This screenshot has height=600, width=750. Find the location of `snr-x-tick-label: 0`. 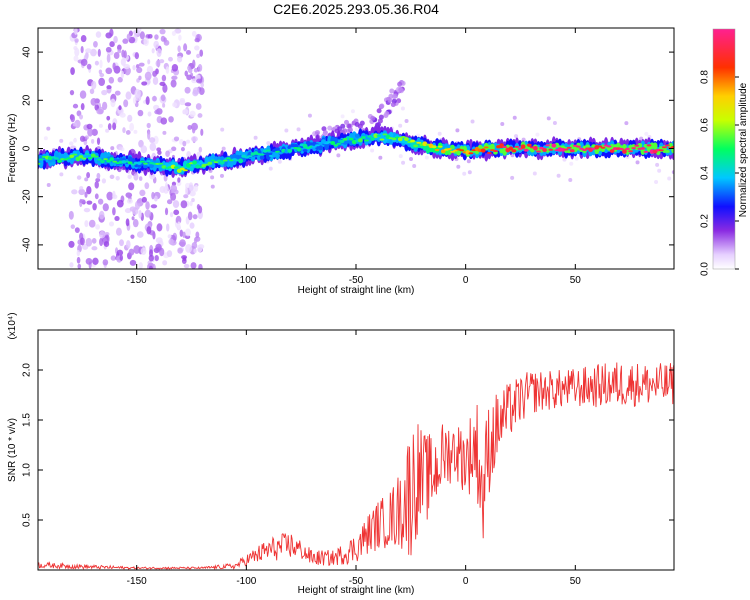

snr-x-tick-label: 0 is located at coordinates (466, 581).